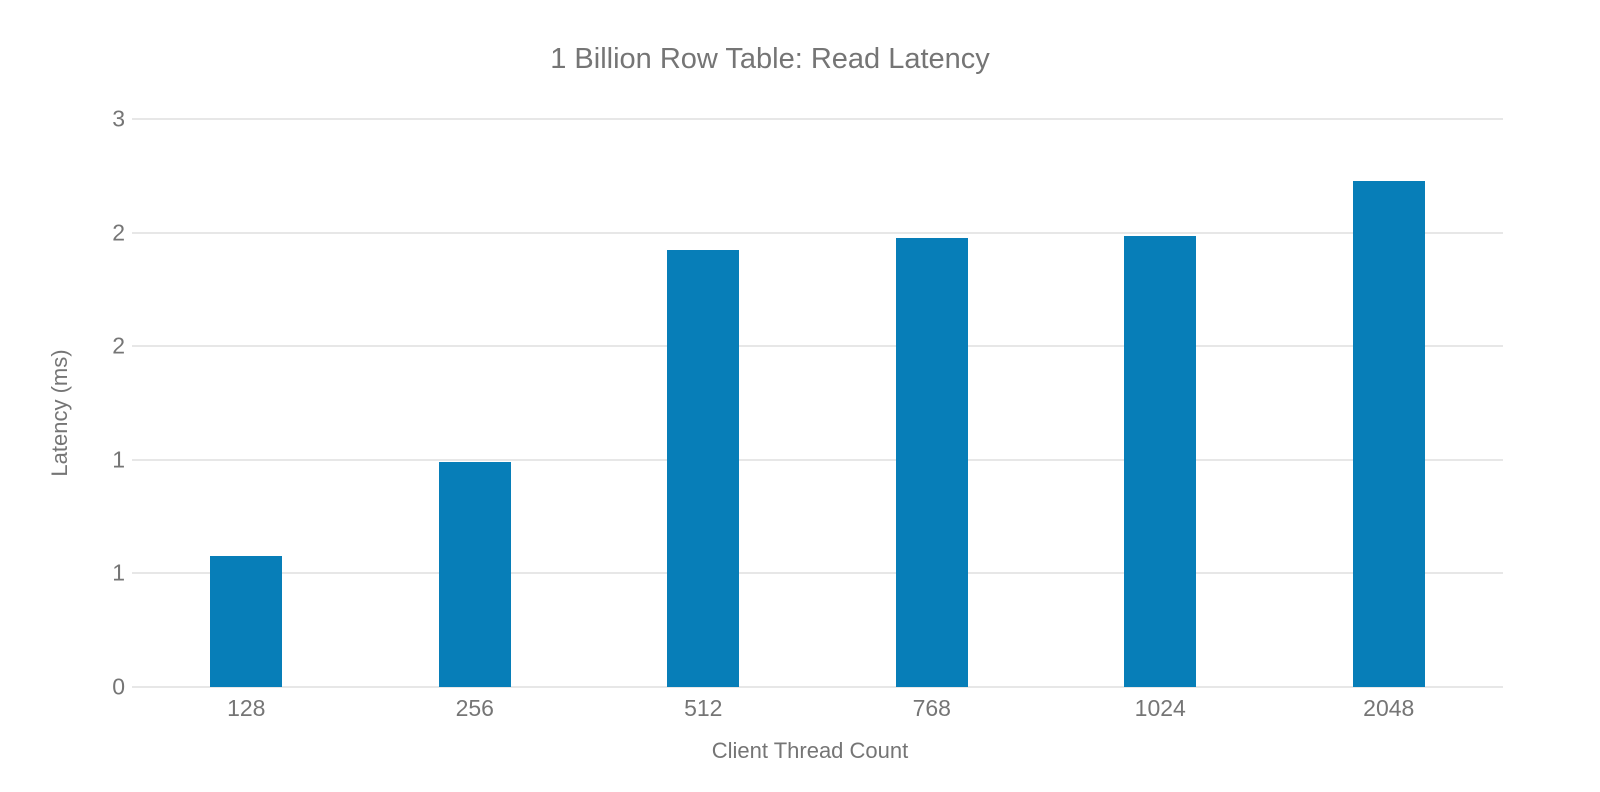 This screenshot has width=1600, height=792. I want to click on x-axis-title: Client Thread Count, so click(810, 750).